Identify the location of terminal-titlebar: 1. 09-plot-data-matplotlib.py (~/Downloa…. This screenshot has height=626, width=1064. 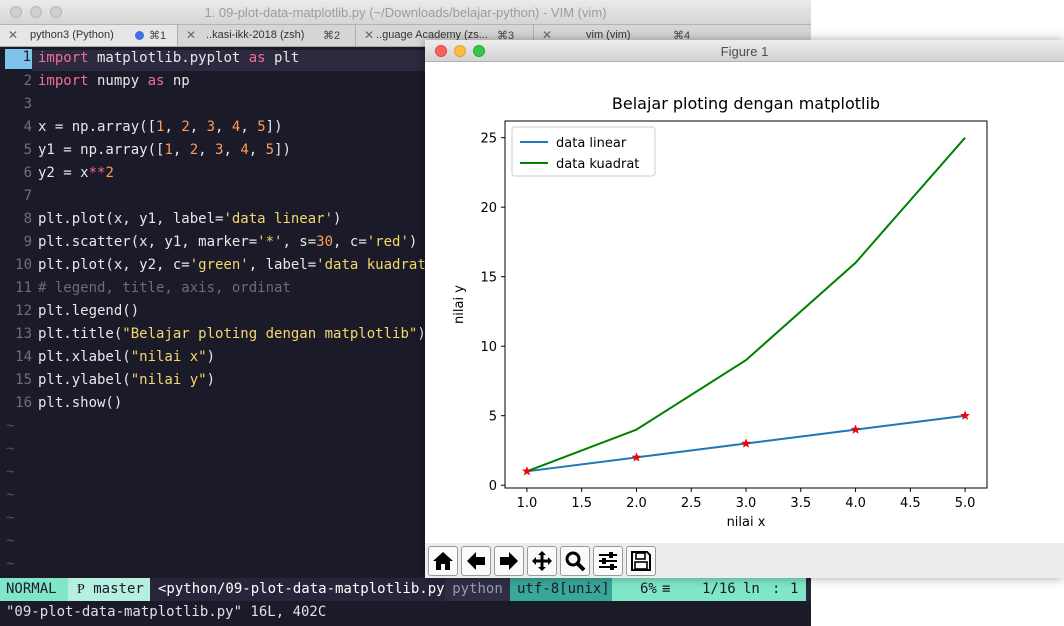
(405, 12).